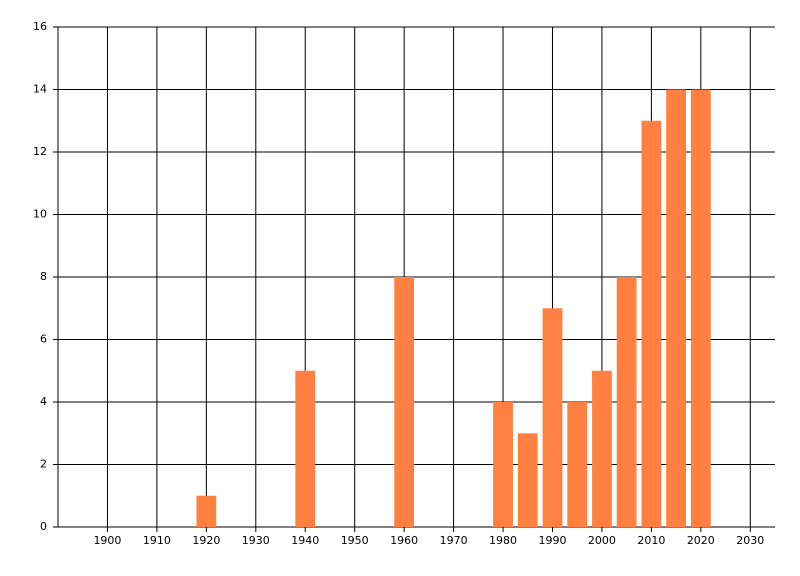  I want to click on x-tick-label: 1970, so click(454, 540).